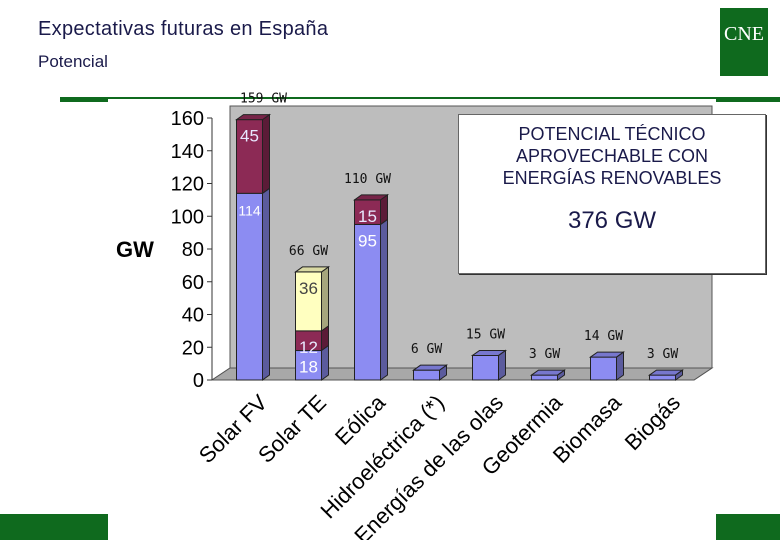 The height and width of the screenshot is (540, 780). I want to click on plot-floor, so click(462, 374).